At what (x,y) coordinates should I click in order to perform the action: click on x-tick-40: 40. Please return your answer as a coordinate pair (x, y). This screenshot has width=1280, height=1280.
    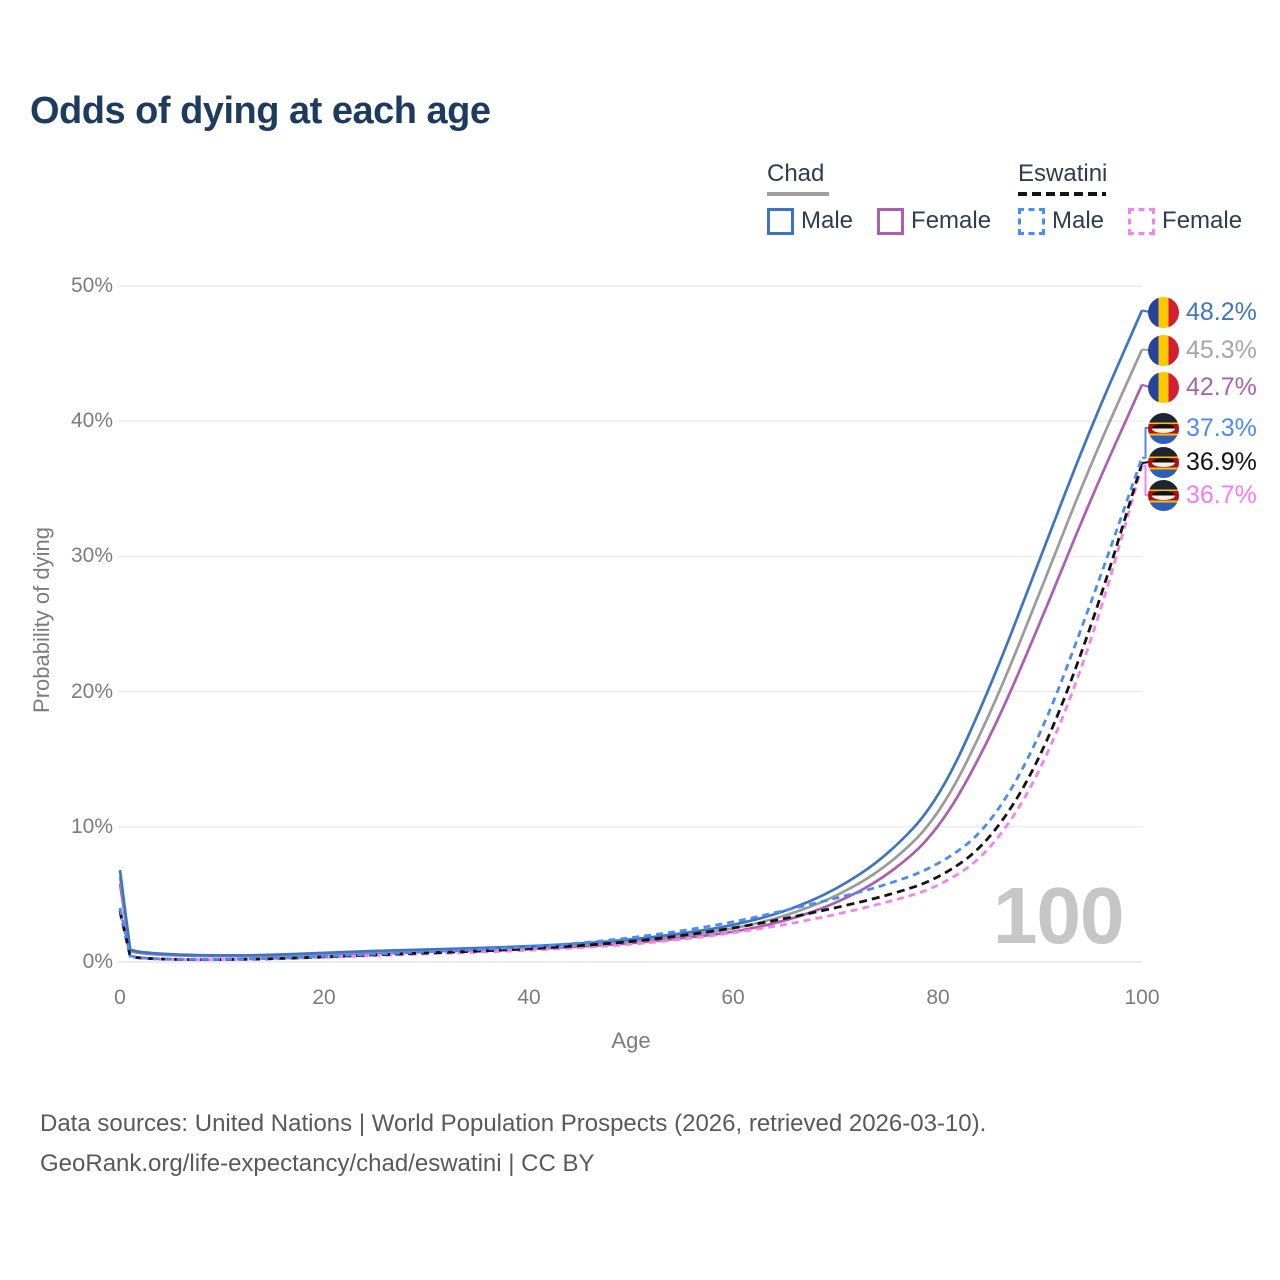
    Looking at the image, I should click on (529, 997).